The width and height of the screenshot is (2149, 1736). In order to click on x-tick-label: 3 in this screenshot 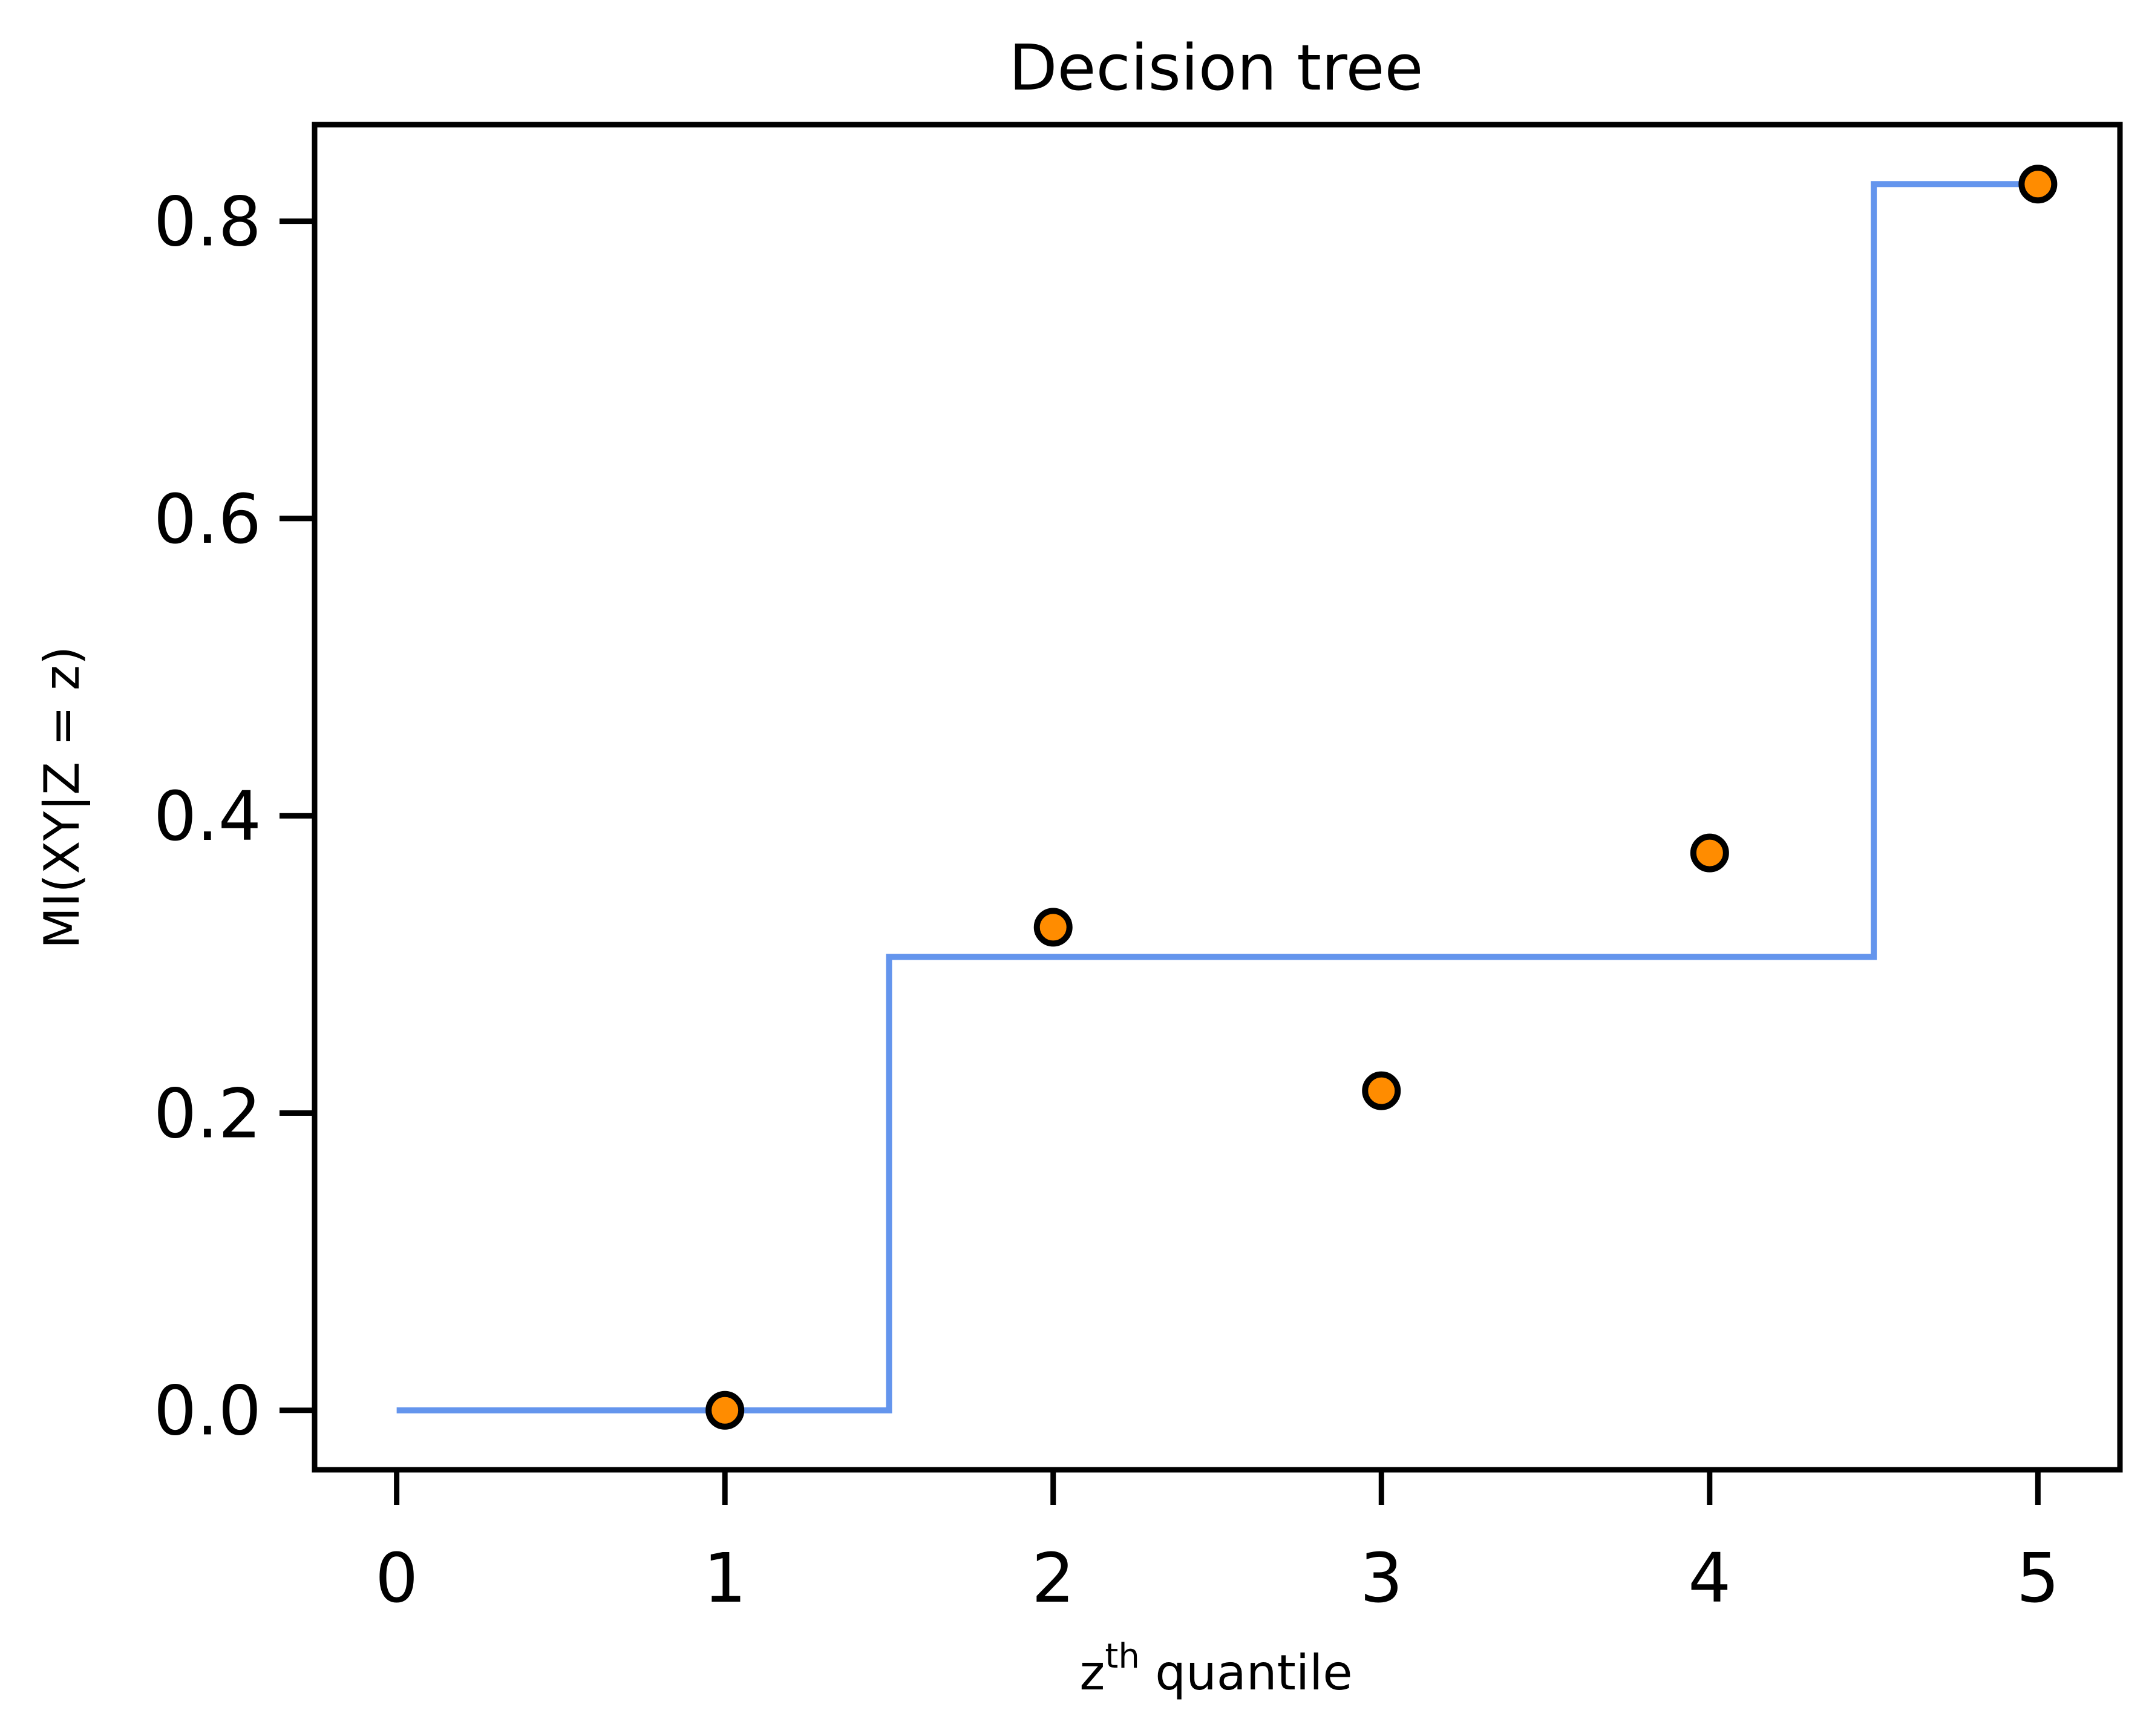, I will do `click(1381, 1579)`.